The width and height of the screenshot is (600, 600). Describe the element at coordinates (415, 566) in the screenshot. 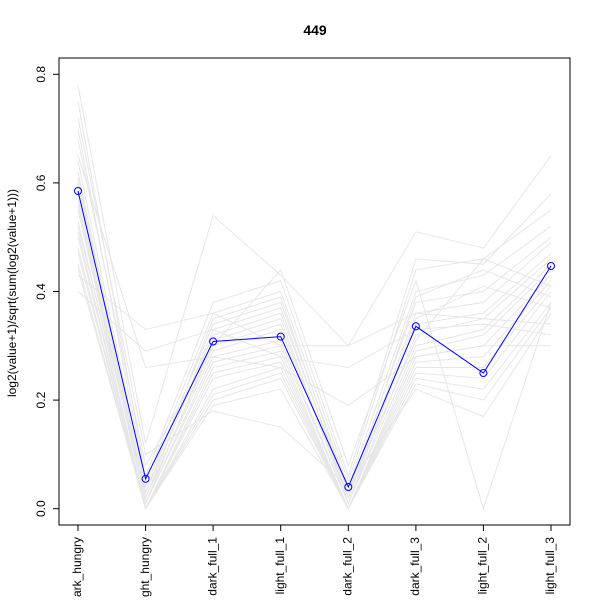

I see `x-tick-label: dark_full_3` at that location.